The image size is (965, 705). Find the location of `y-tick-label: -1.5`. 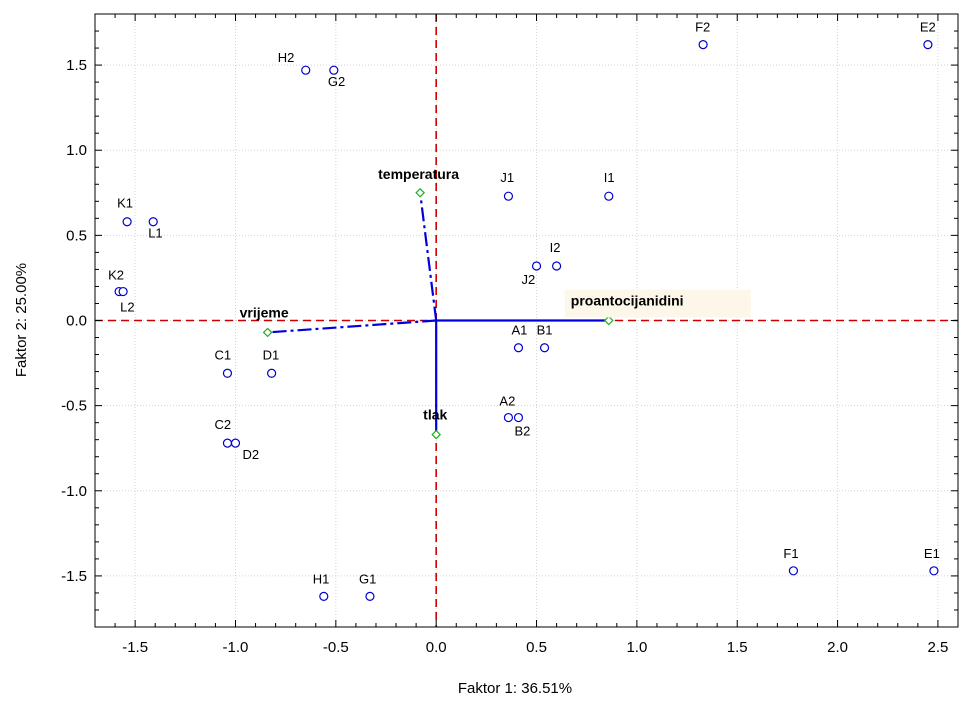

y-tick-label: -1.5 is located at coordinates (74, 576).